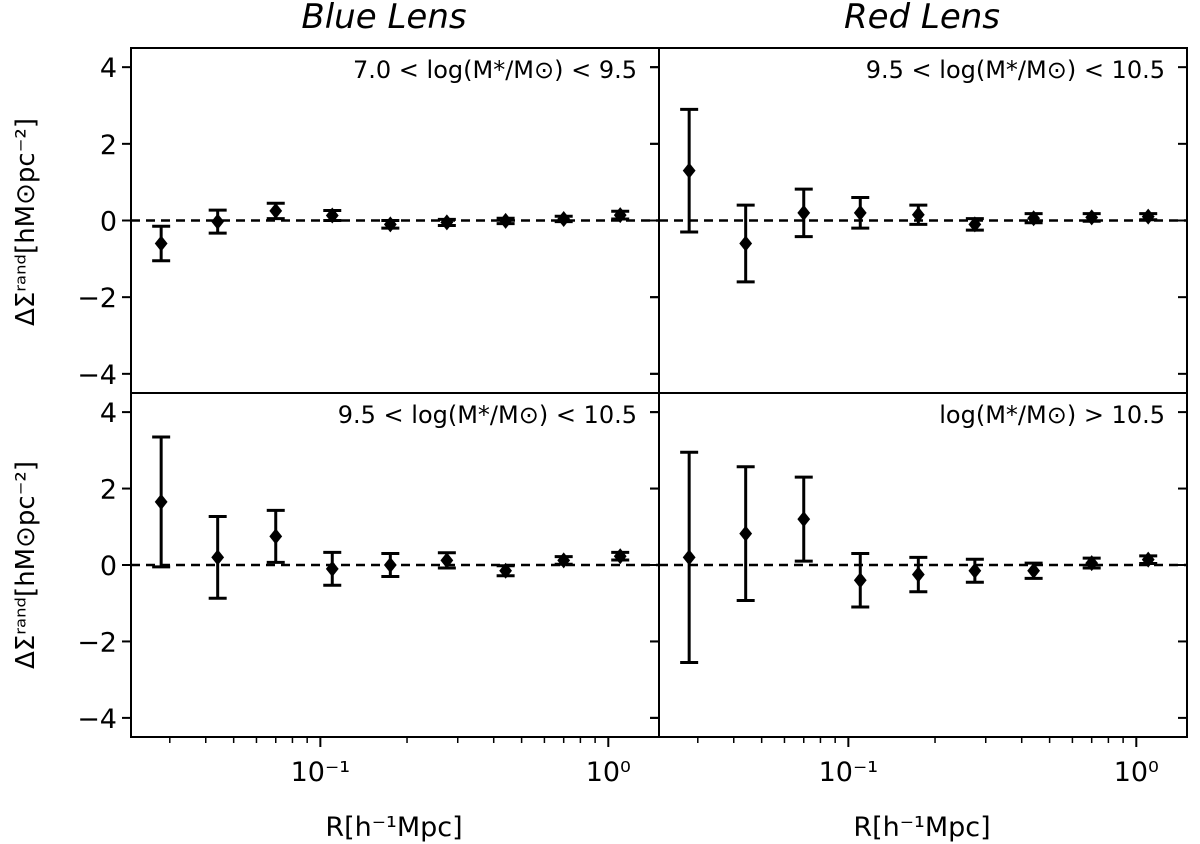 The image size is (1200, 844). I want to click on x-axis-label-left: R[h⁻¹Mpc], so click(393, 827).